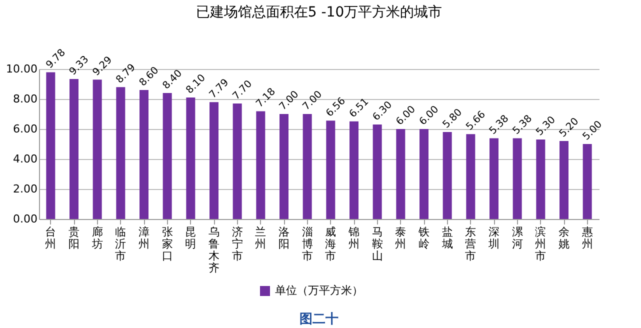  Describe the element at coordinates (446, 238) in the screenshot. I see `x-tick-label: 盐城` at that location.